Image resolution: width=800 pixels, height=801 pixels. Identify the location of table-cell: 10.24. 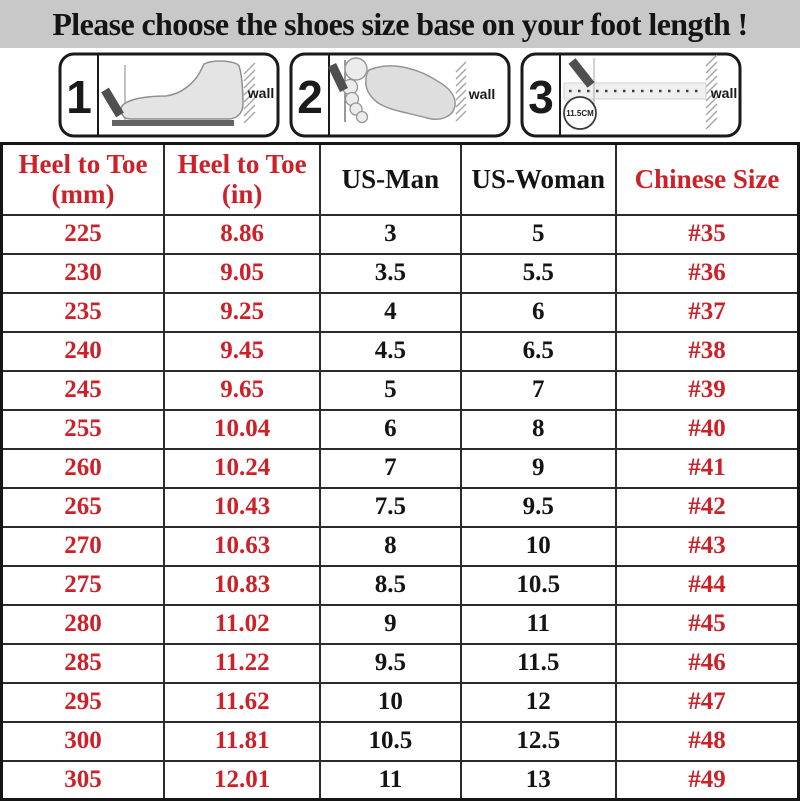
(242, 468).